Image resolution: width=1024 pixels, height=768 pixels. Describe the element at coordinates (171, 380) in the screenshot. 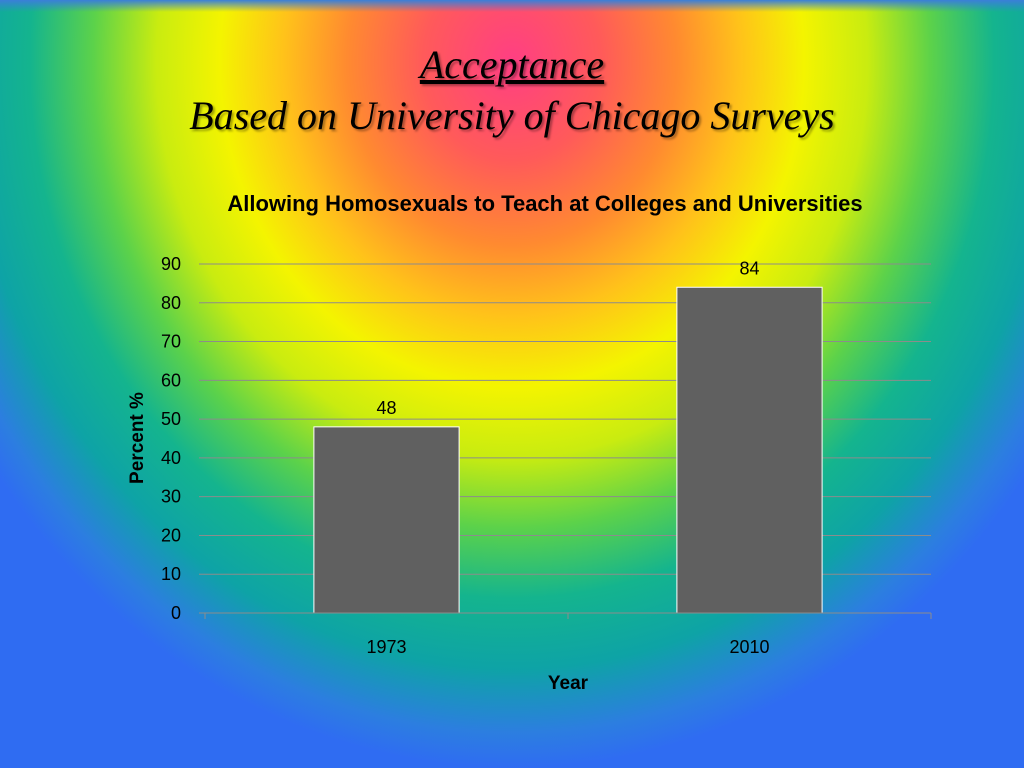

I see `y-tick-label: 60` at that location.